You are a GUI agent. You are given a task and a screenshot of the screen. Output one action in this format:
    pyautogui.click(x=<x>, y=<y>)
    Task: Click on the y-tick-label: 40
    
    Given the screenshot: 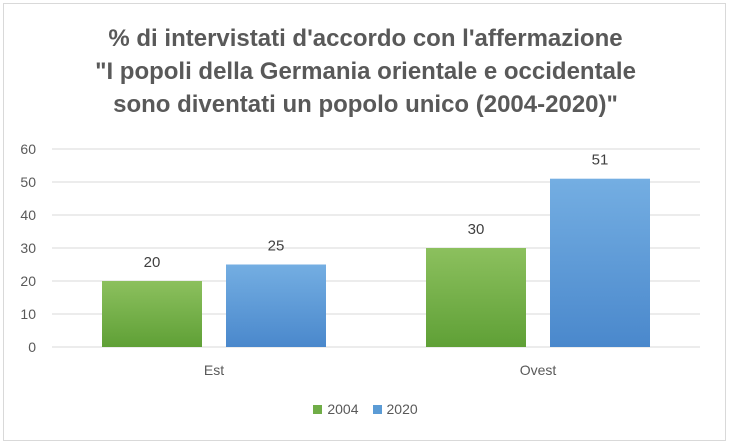 What is the action you would take?
    pyautogui.click(x=28, y=215)
    